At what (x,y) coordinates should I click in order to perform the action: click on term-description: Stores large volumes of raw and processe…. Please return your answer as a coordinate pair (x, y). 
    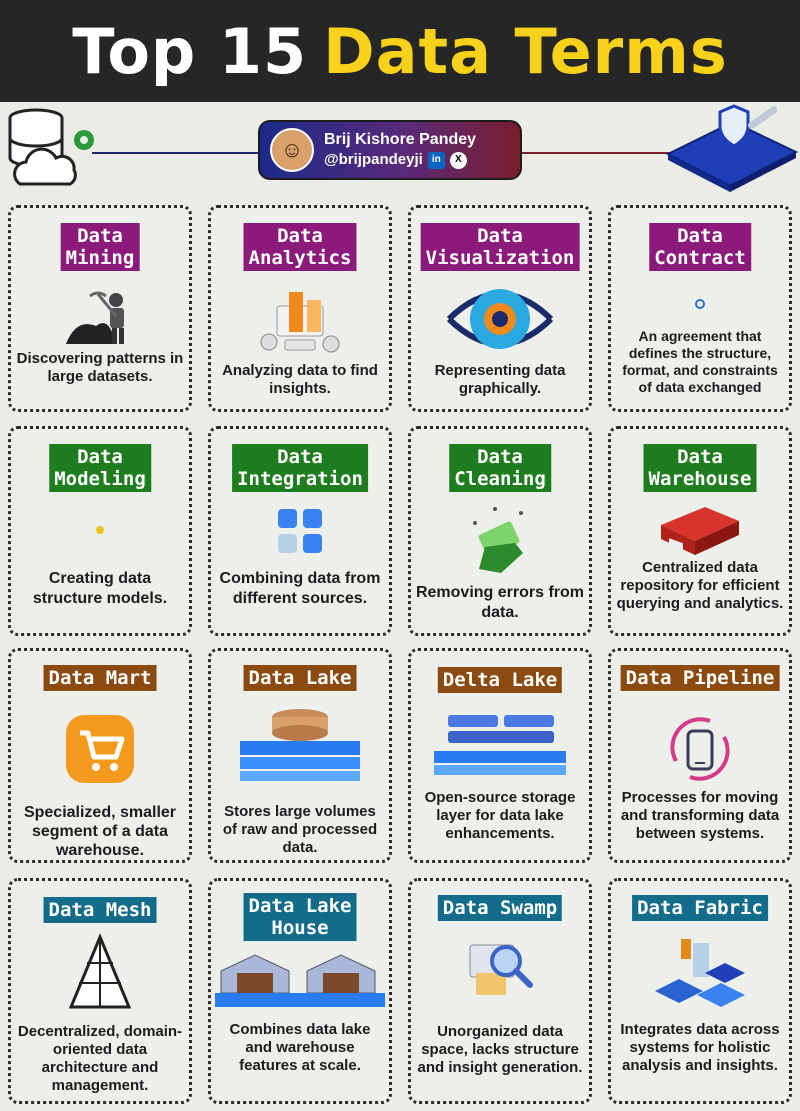
    Looking at the image, I should click on (300, 829).